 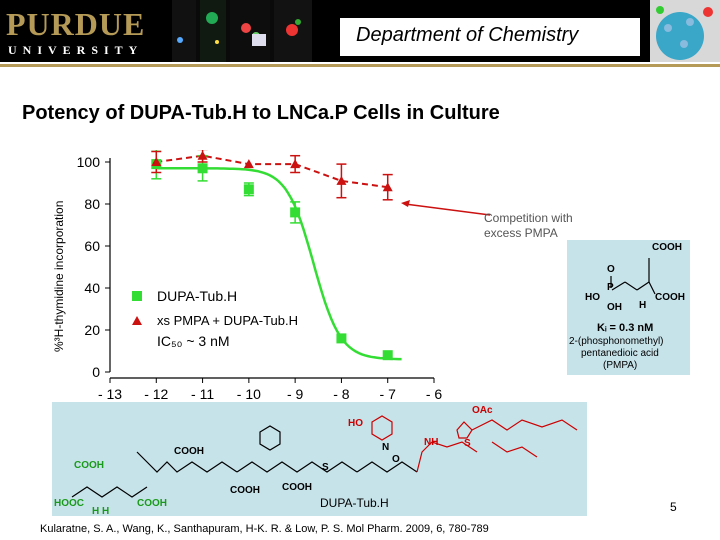 I want to click on molecule-image, so click(x=685, y=31).